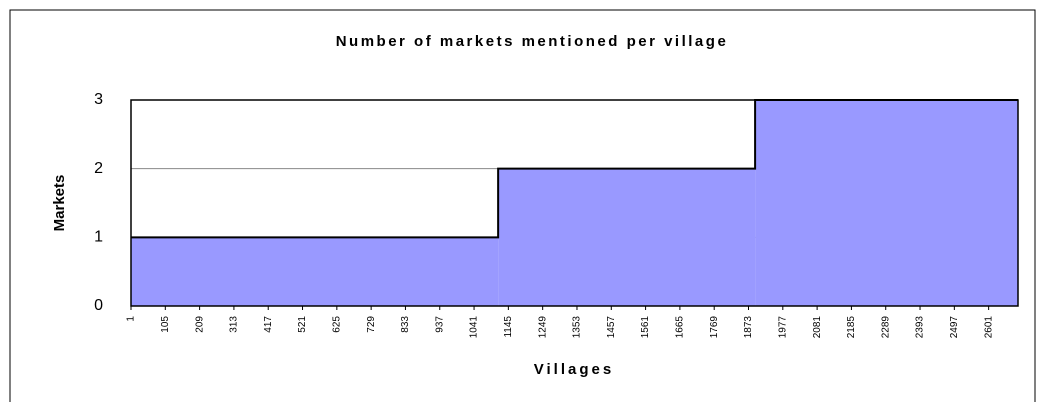  I want to click on x-tick-label: 1145, so click(508, 327).